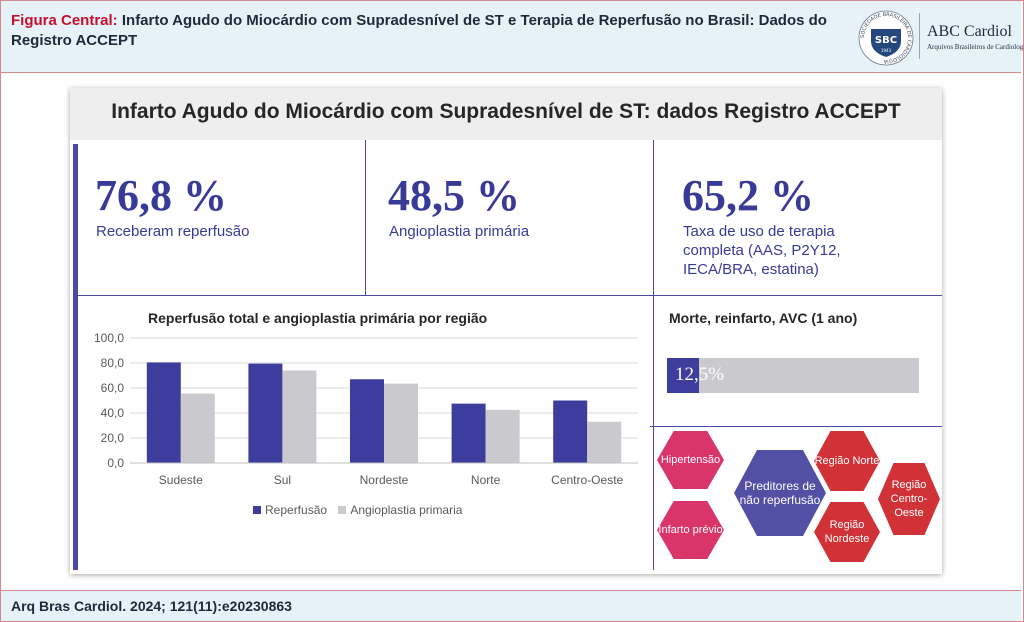  I want to click on legend-item-reperfusion: Reperfusão, so click(290, 510).